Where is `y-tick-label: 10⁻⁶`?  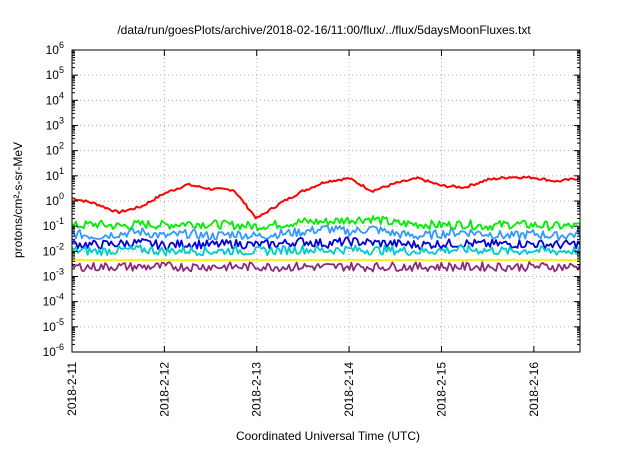 y-tick-label: 10⁻⁶ is located at coordinates (53, 350).